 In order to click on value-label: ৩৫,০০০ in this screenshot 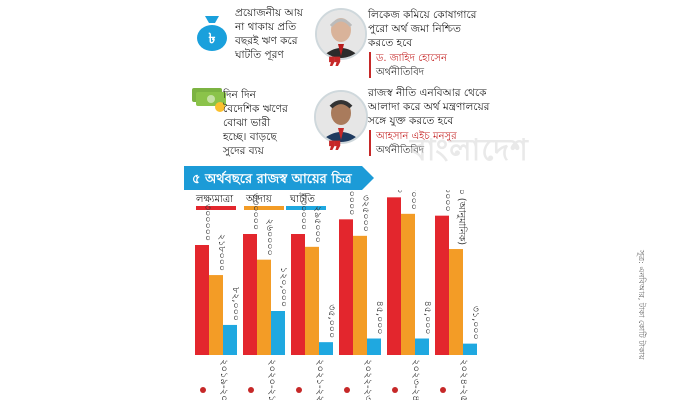, I will do `click(331, 321)`.